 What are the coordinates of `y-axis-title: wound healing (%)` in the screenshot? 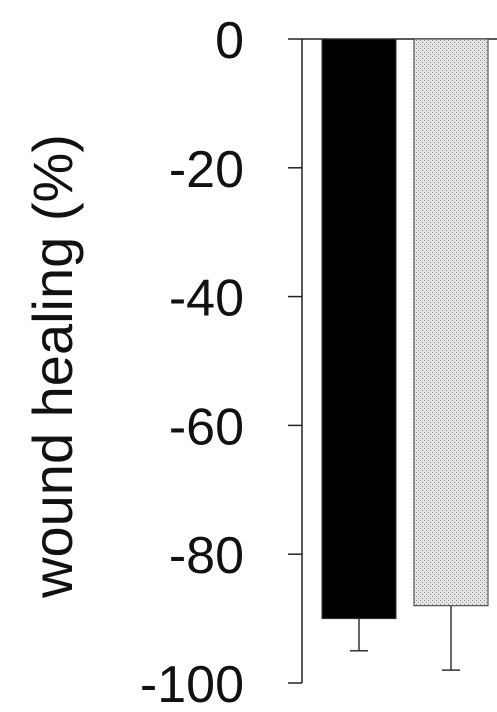 It's located at (52, 366).